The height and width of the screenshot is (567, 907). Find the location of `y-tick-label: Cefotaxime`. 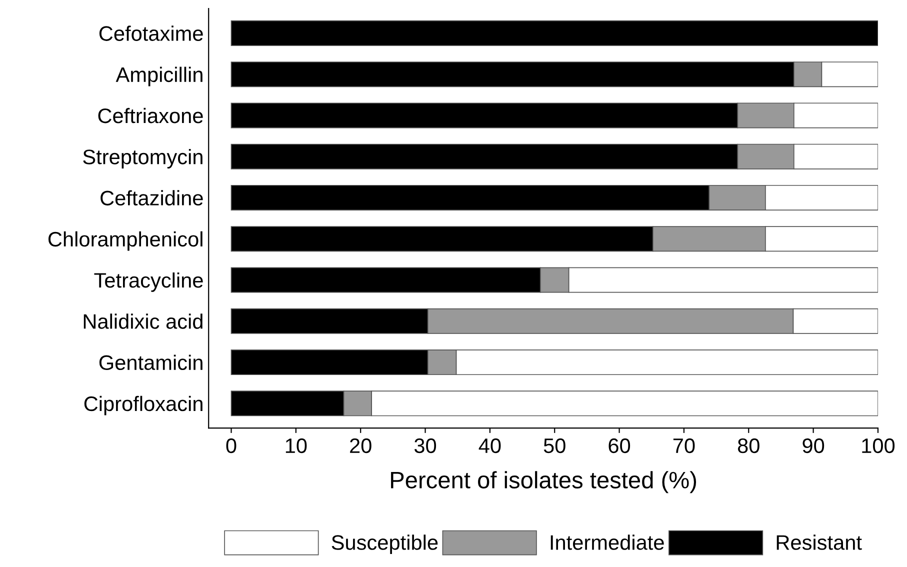

y-tick-label: Cefotaxime is located at coordinates (151, 33).